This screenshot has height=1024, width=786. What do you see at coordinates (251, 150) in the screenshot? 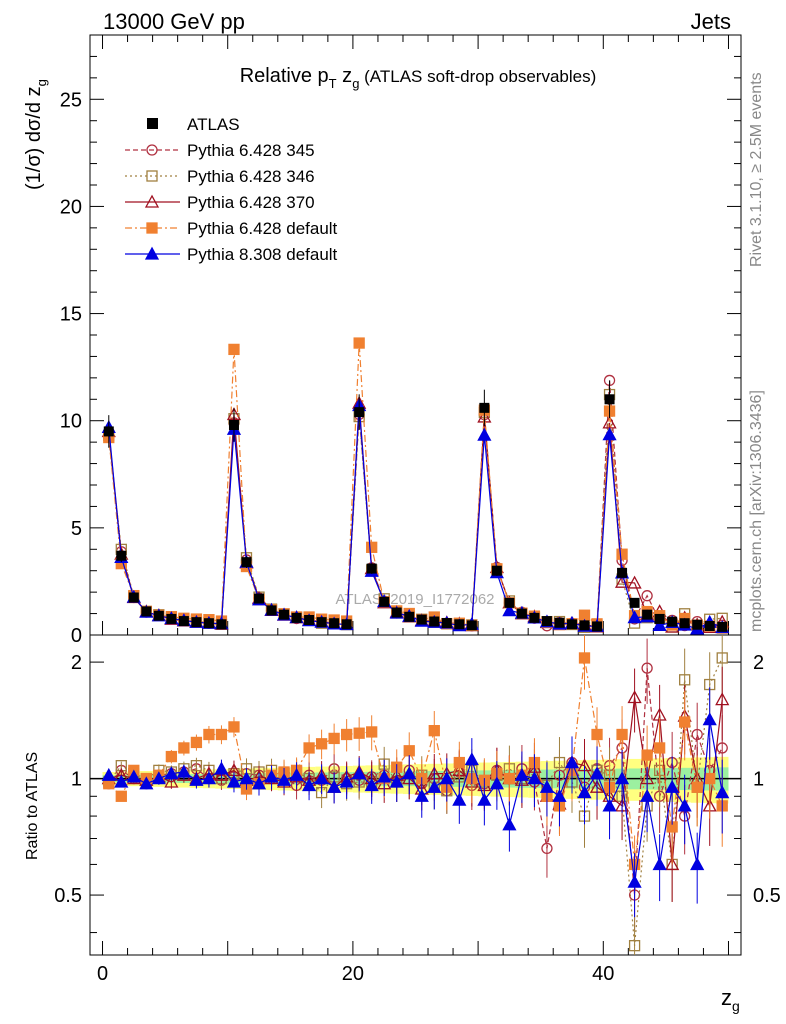
I see `legend-label-p345: Pythia 6.428 345` at bounding box center [251, 150].